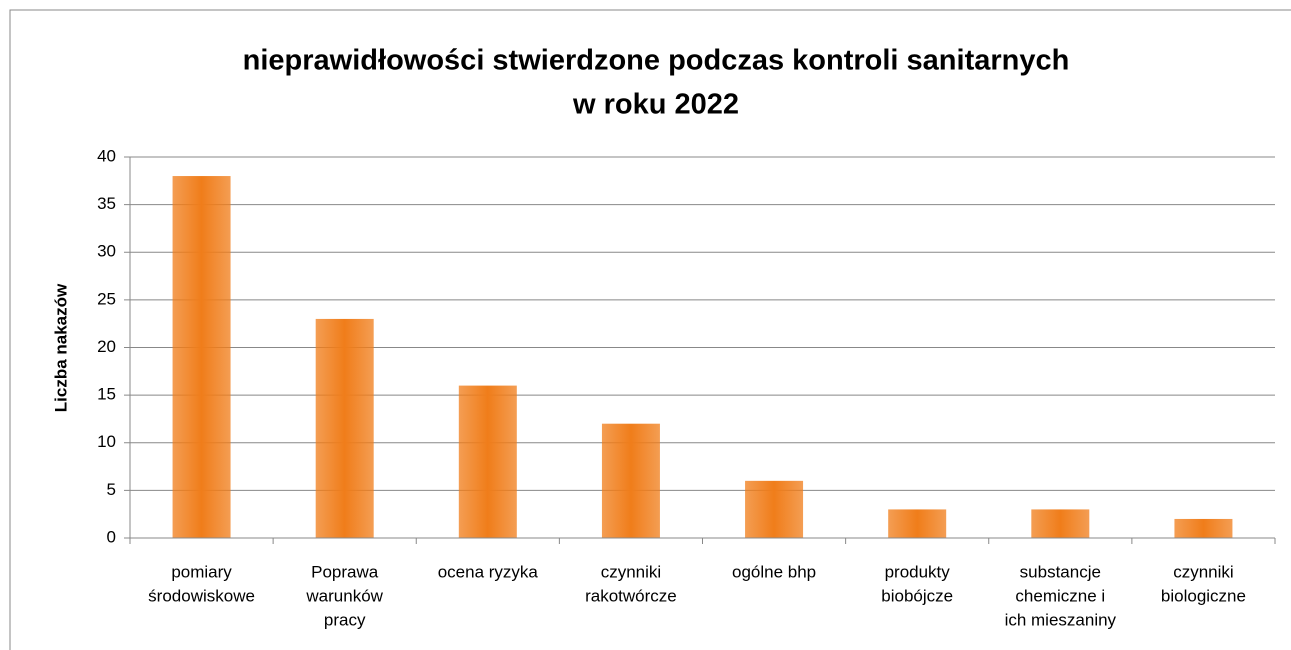 Image resolution: width=1291 pixels, height=650 pixels. I want to click on x-tick-label: pomiary, so click(201, 571).